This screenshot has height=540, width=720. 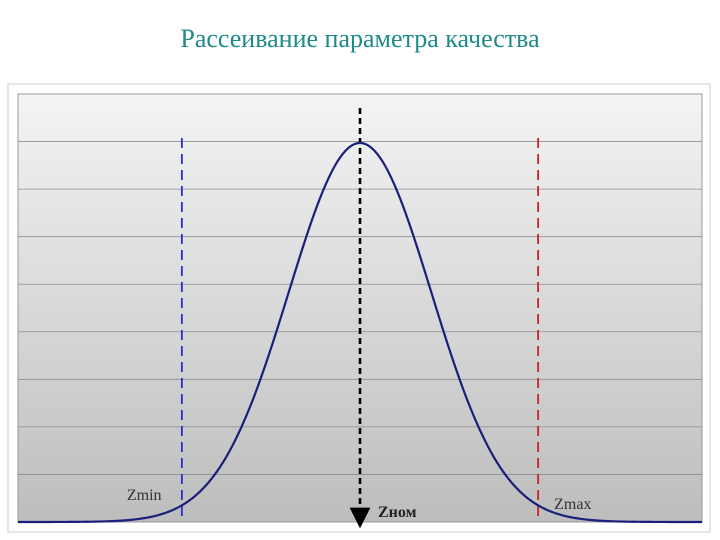 What do you see at coordinates (397, 512) in the screenshot?
I see `marker-label-1: Zном` at bounding box center [397, 512].